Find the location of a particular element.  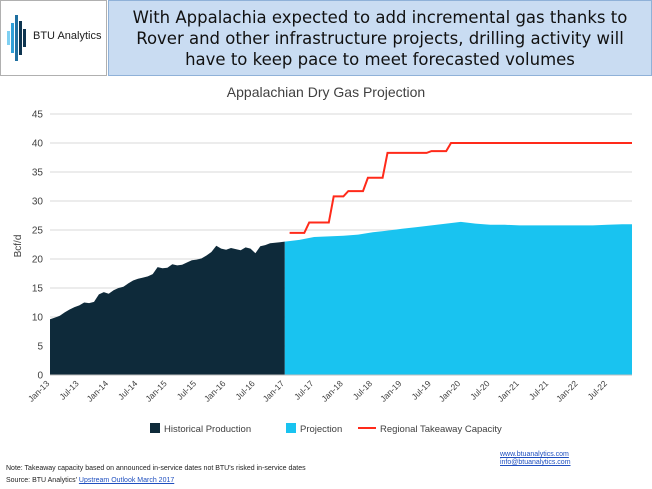

regional-takeaway-capacity-line is located at coordinates (460, 188).